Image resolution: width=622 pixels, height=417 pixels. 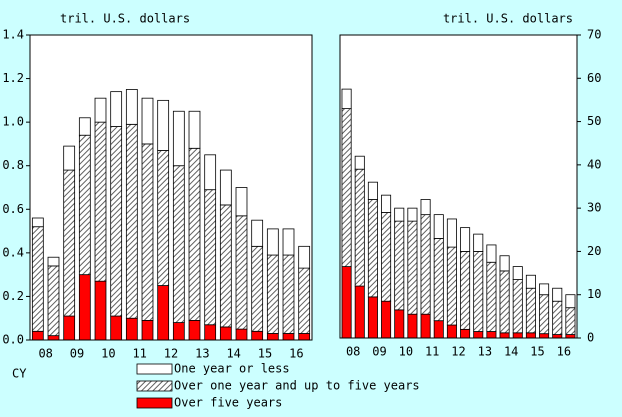 I want to click on legend-swatch, so click(x=154, y=386).